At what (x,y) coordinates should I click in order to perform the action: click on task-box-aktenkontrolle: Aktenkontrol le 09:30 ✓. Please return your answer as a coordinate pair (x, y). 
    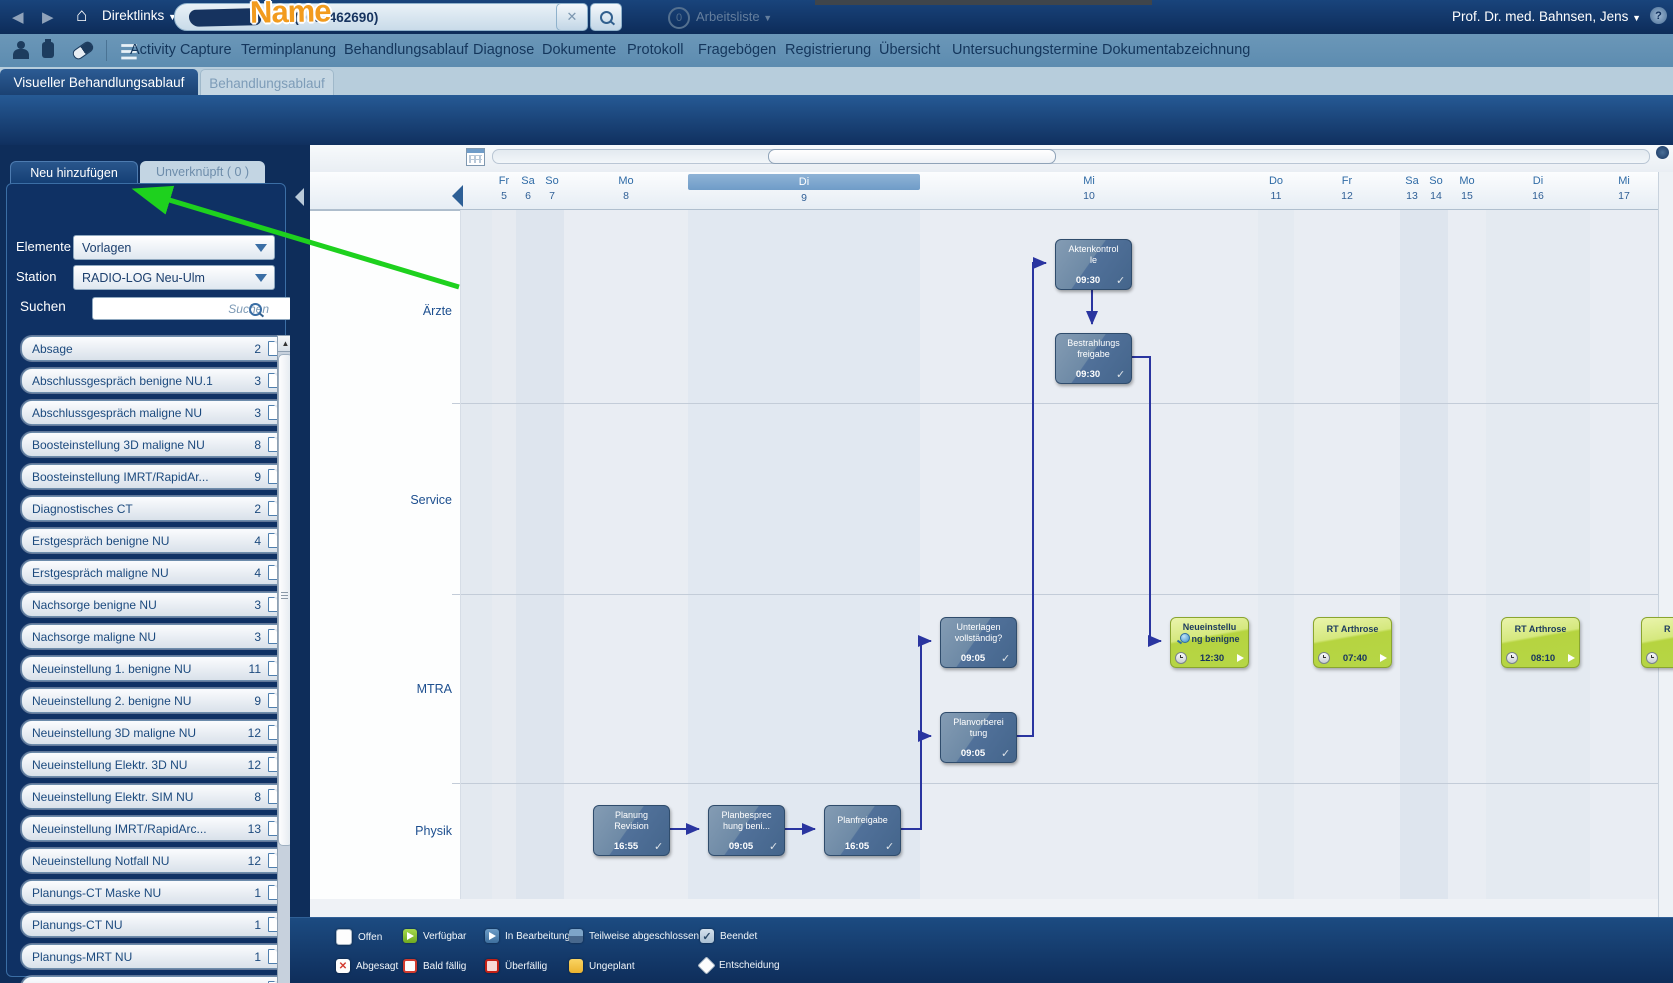
    Looking at the image, I should click on (1093, 264).